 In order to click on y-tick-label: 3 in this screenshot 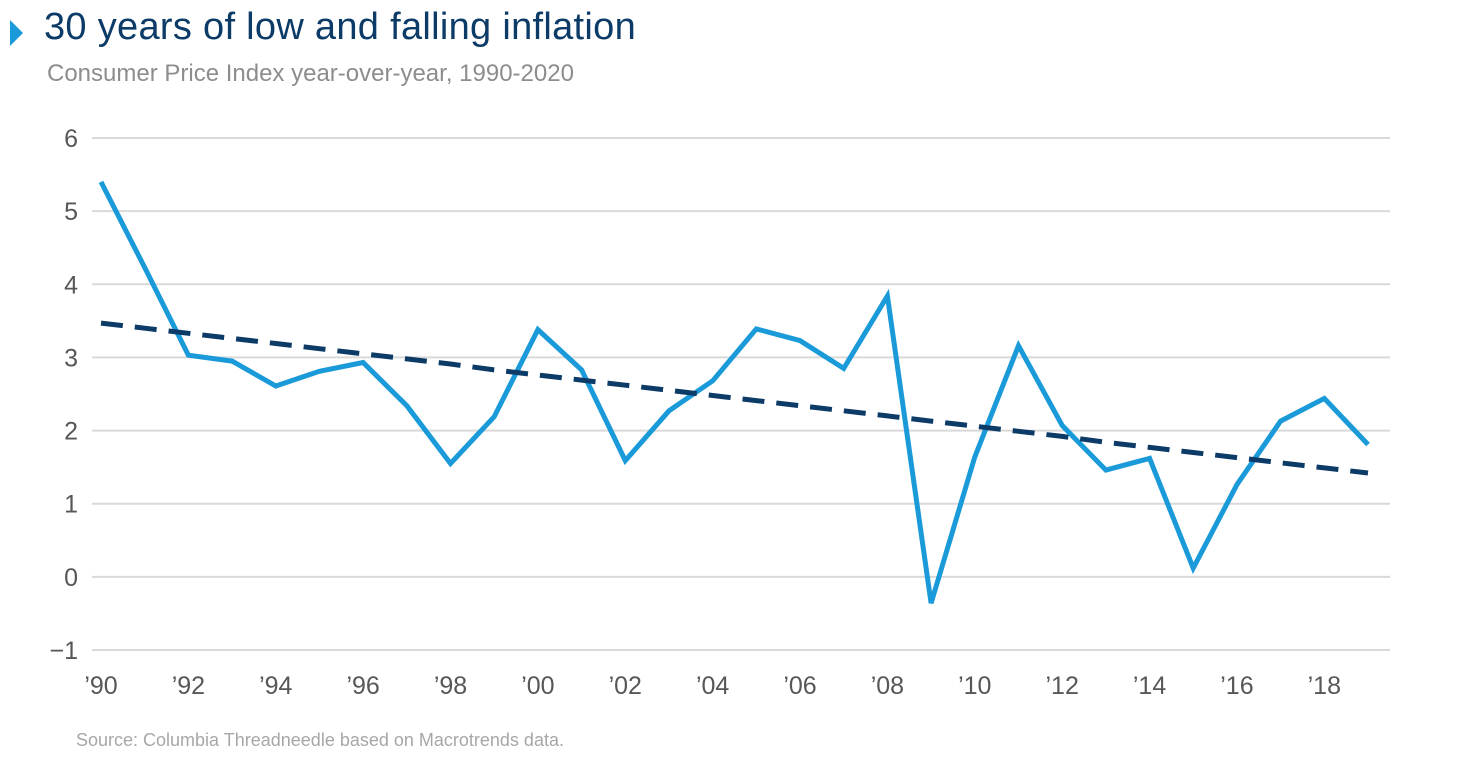, I will do `click(71, 358)`.